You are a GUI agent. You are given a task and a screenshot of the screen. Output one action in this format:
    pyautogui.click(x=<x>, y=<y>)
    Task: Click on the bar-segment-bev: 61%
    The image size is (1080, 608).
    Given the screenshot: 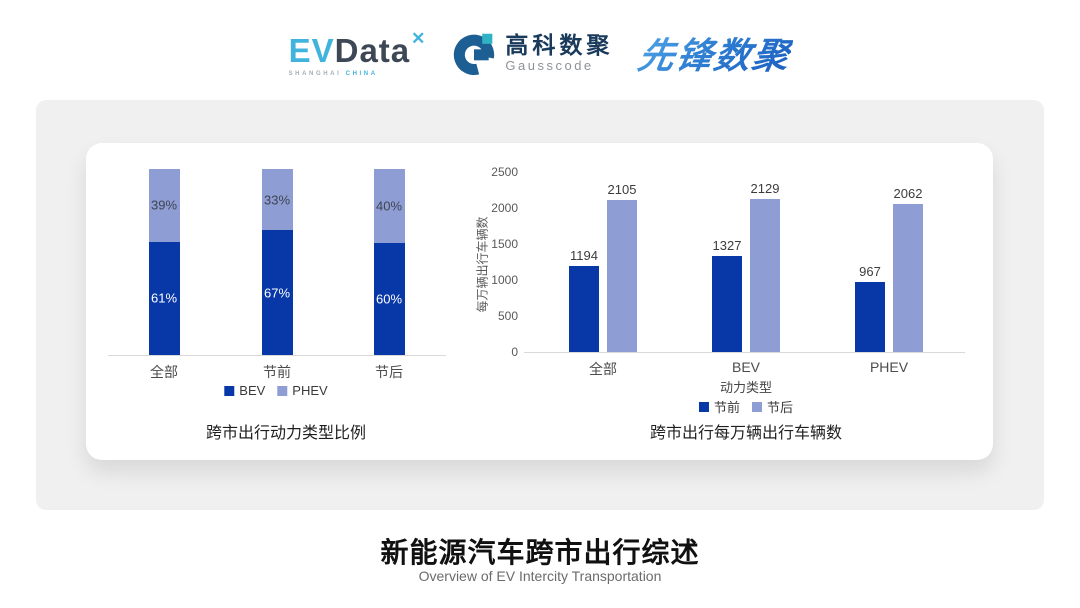 What is the action you would take?
    pyautogui.click(x=164, y=298)
    